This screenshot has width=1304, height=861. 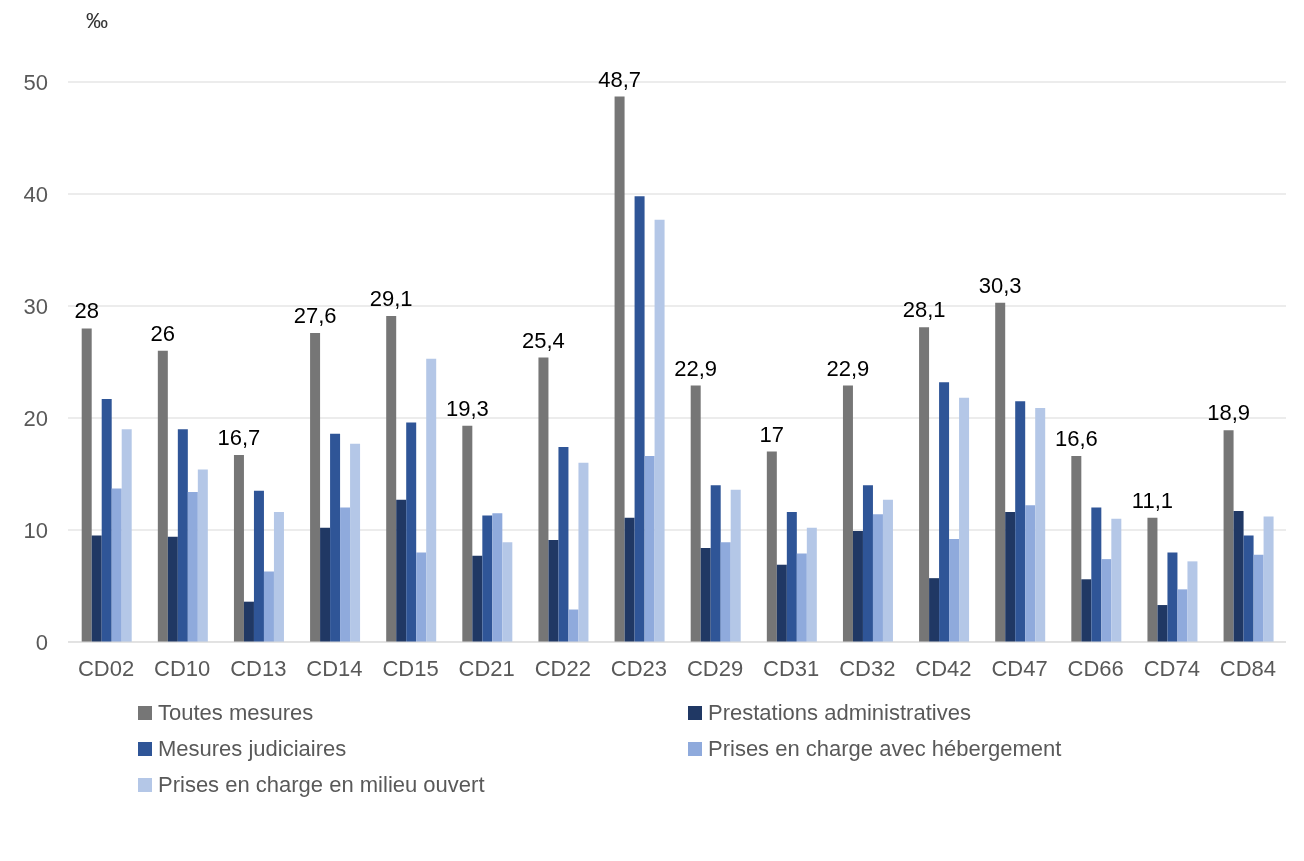 What do you see at coordinates (41, 642) in the screenshot?
I see `y-tick-label: 0` at bounding box center [41, 642].